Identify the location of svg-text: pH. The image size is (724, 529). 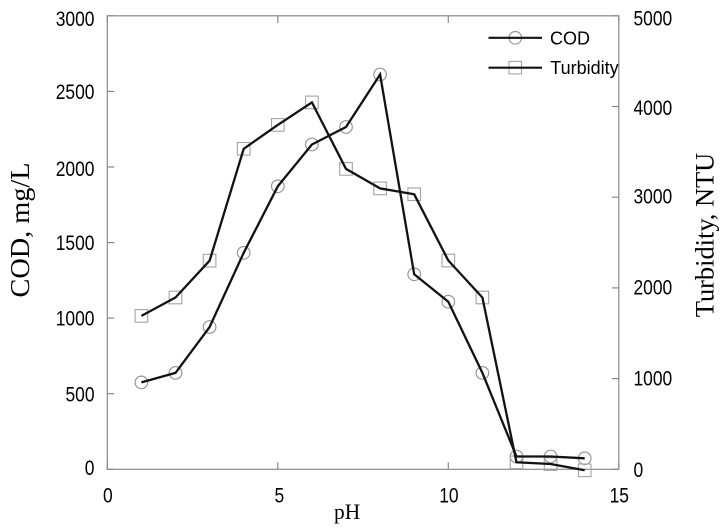
(347, 511).